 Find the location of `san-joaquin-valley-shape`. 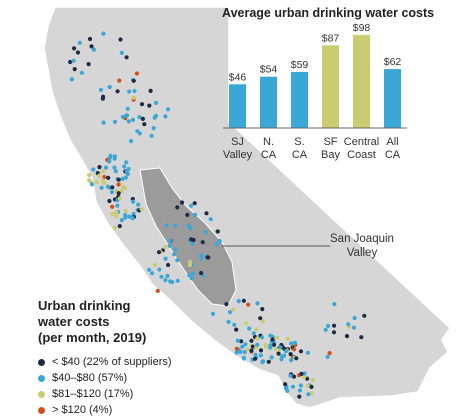

san-joaquin-valley-shape is located at coordinates (188, 237).